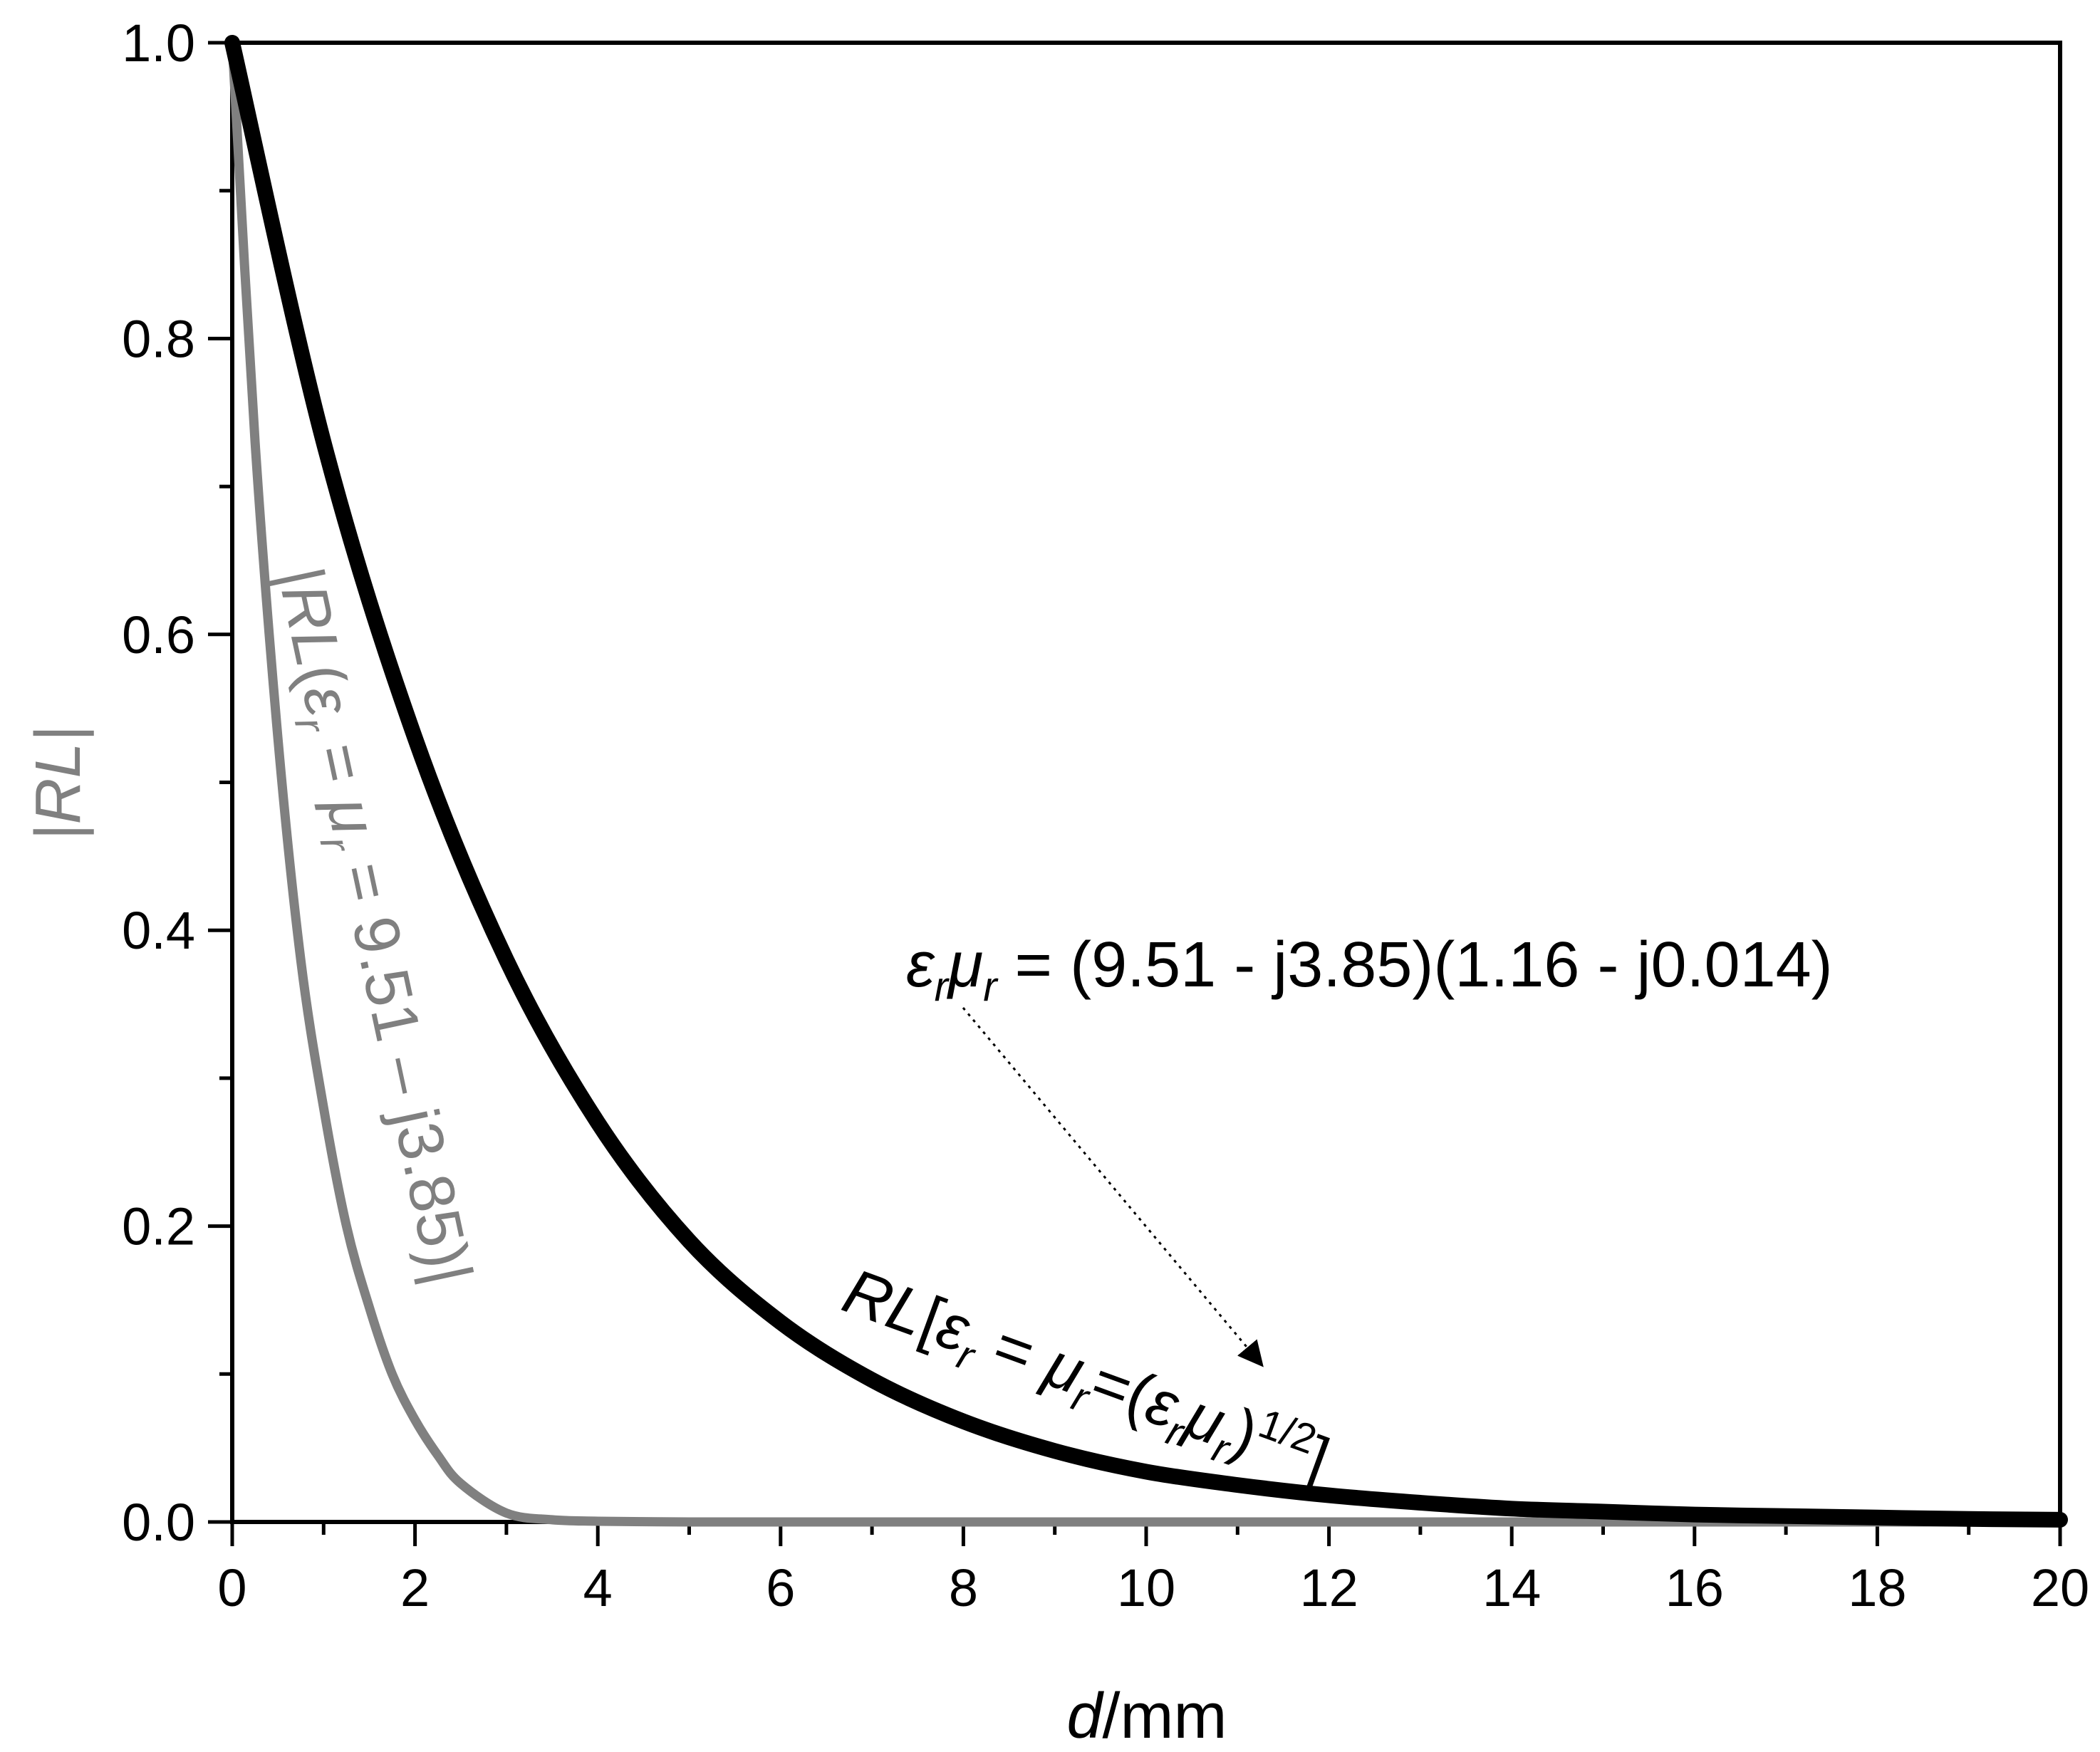 This screenshot has height=1752, width=2100. I want to click on y-tick-label: 0.8, so click(158, 338).